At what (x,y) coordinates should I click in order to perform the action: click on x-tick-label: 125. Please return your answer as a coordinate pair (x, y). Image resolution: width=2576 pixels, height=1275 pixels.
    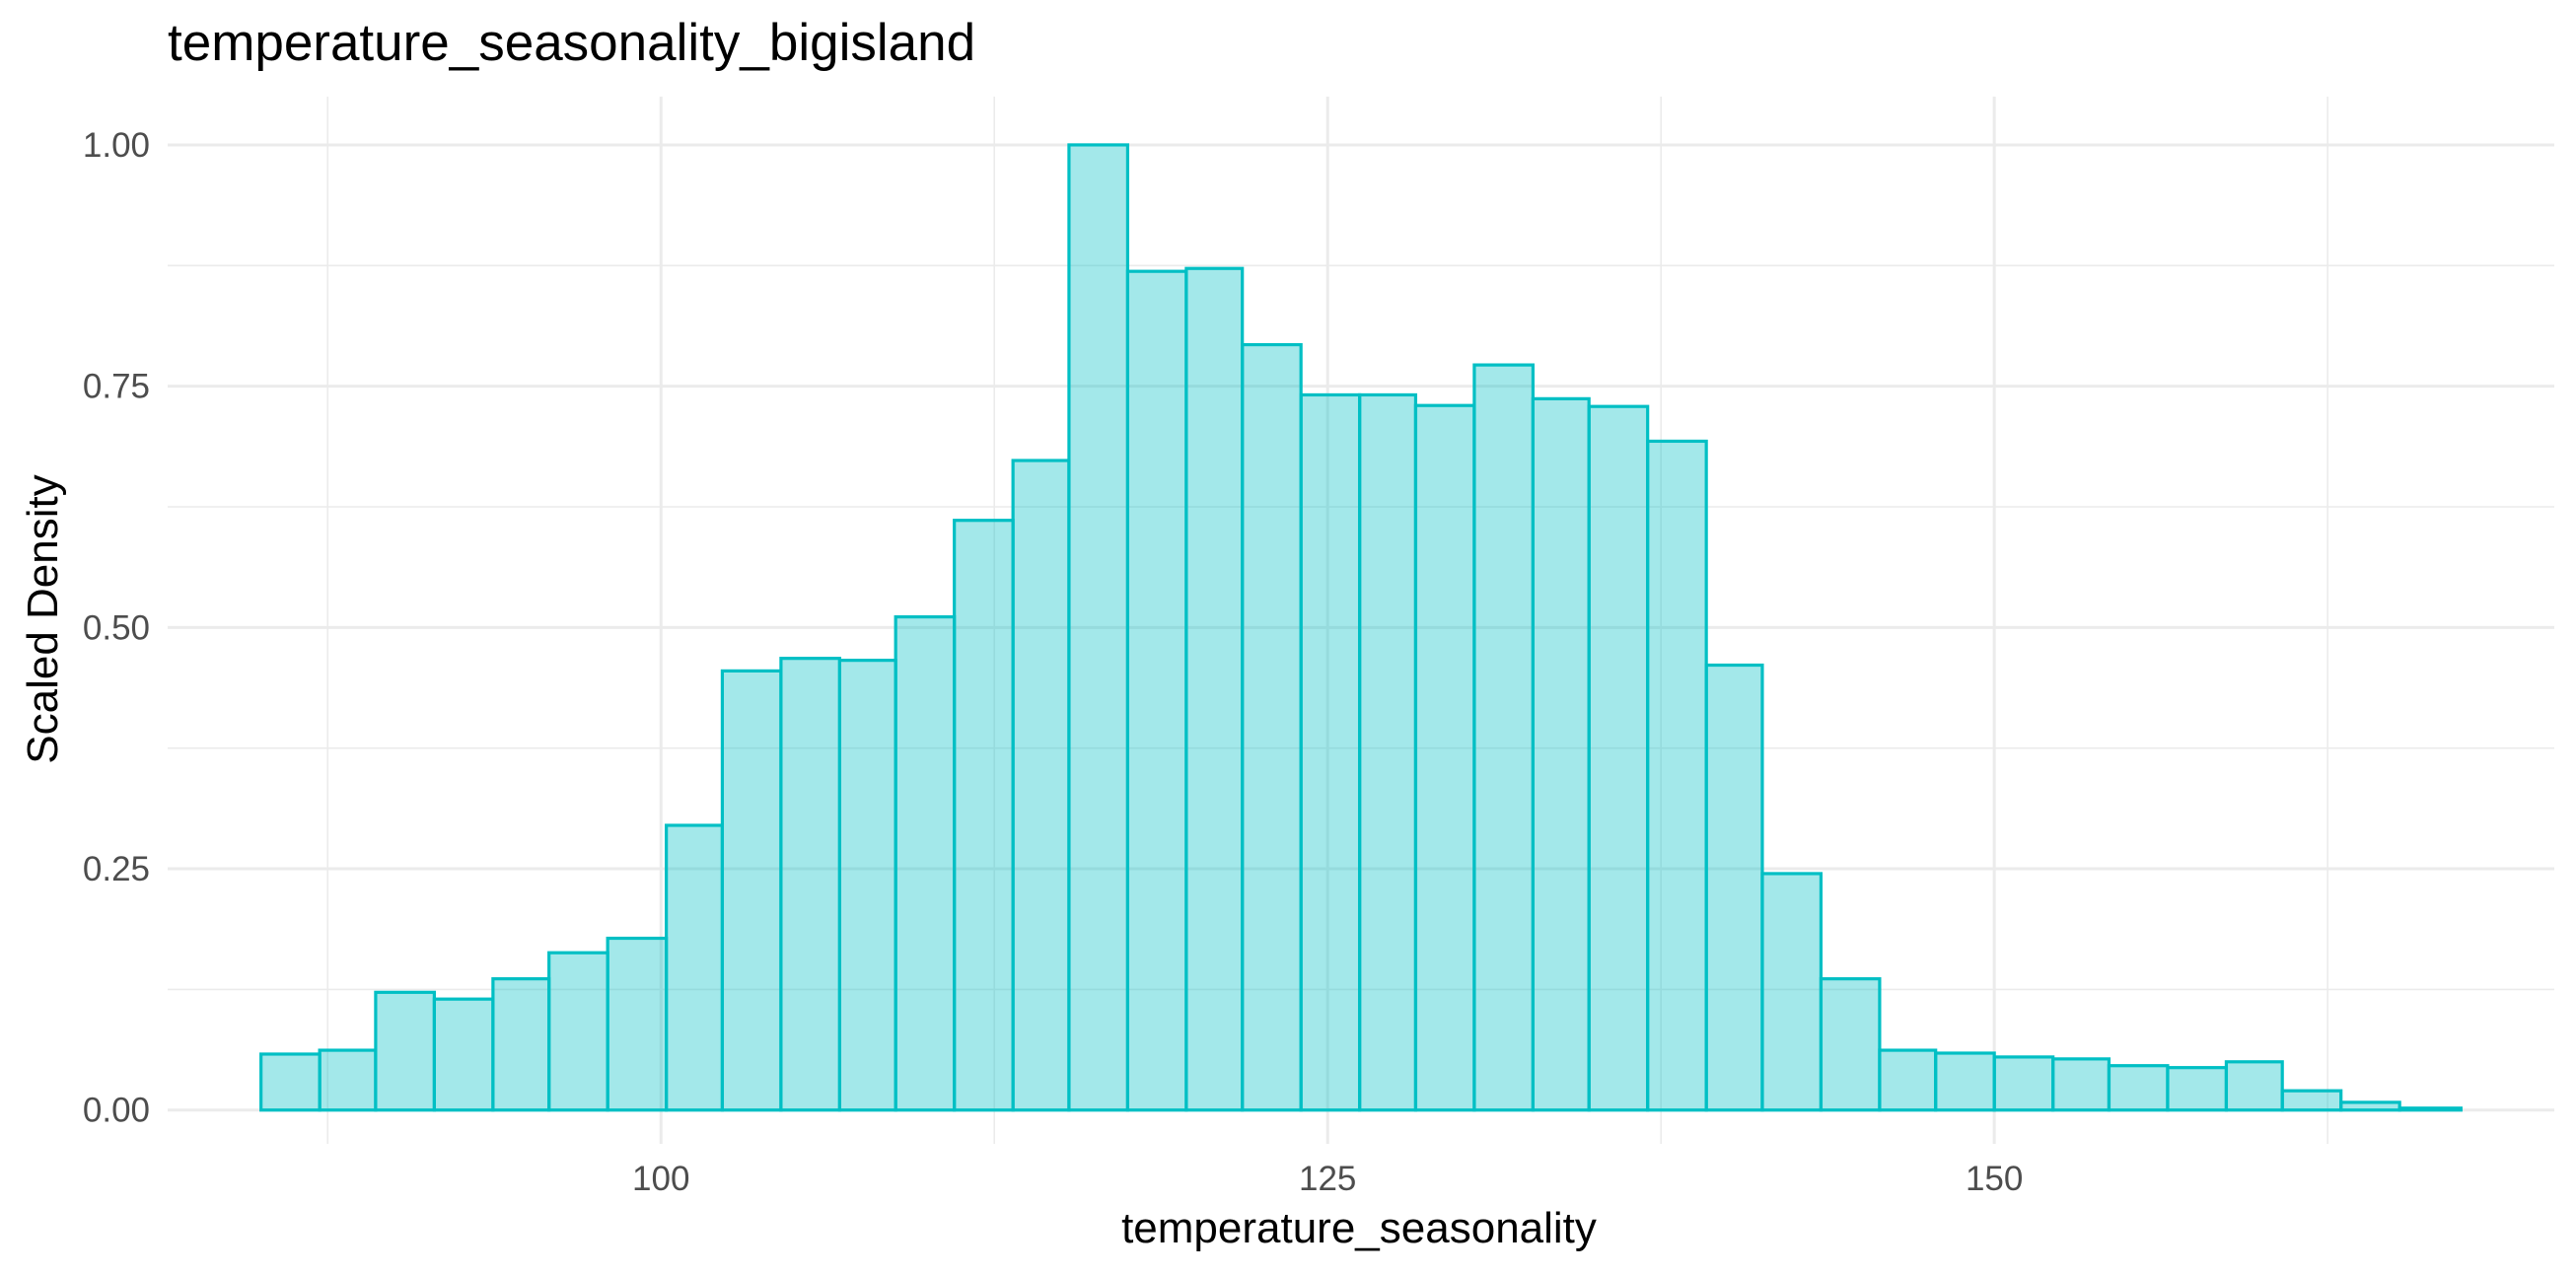
    Looking at the image, I should click on (1328, 1179).